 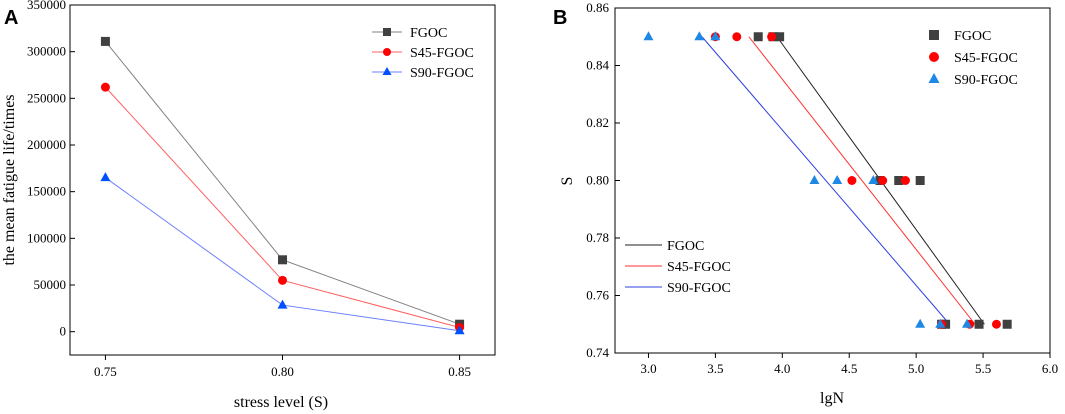 What do you see at coordinates (46, 51) in the screenshot?
I see `y-tick-label: 300000` at bounding box center [46, 51].